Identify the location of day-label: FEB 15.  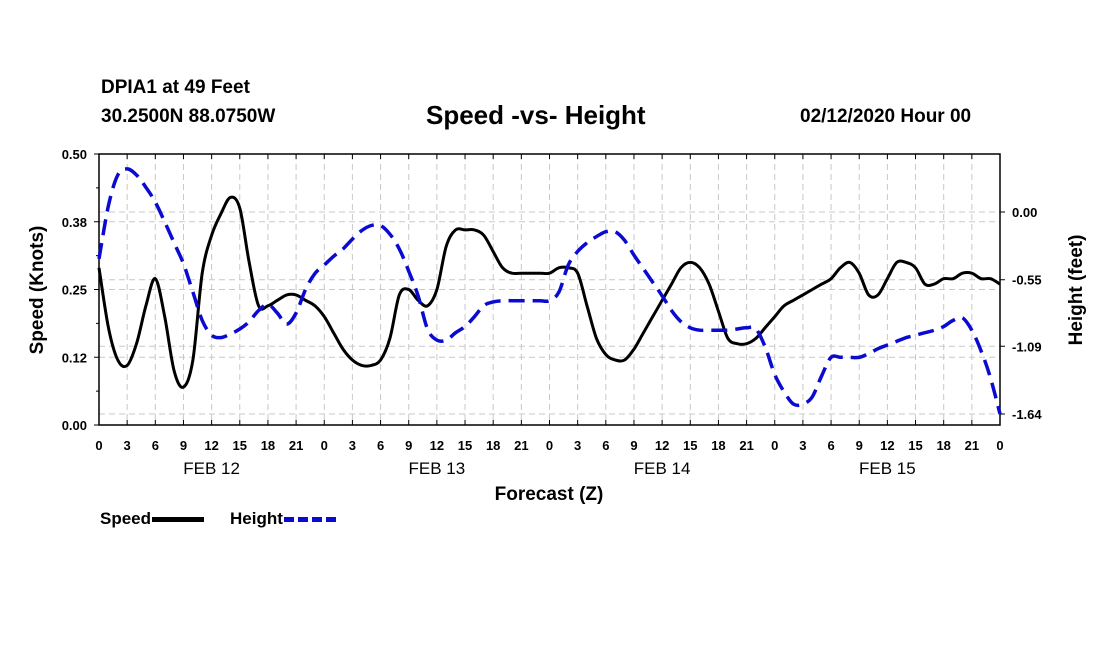
(887, 468).